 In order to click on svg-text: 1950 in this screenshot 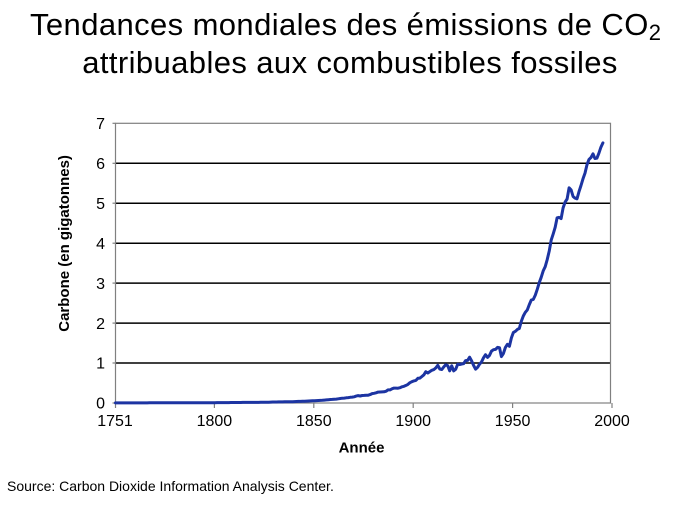, I will do `click(513, 421)`.